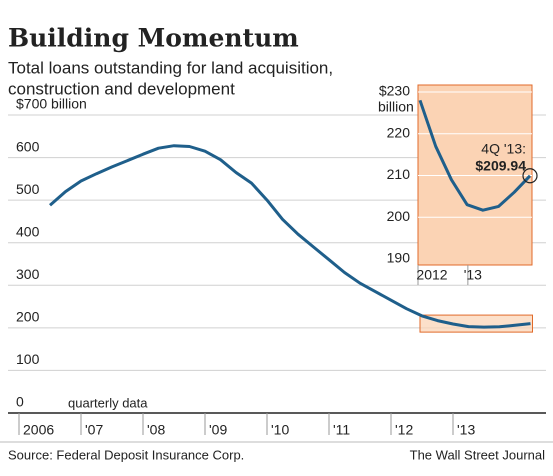  I want to click on x-tick-label: '09, so click(218, 430).